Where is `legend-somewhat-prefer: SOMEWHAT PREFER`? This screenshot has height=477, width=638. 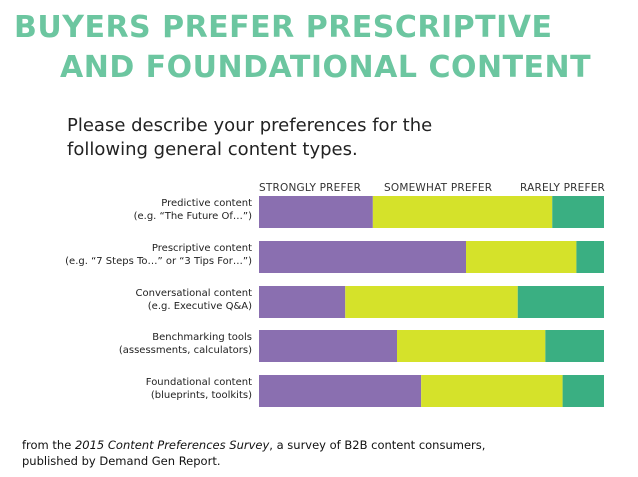 legend-somewhat-prefer: SOMEWHAT PREFER is located at coordinates (438, 188).